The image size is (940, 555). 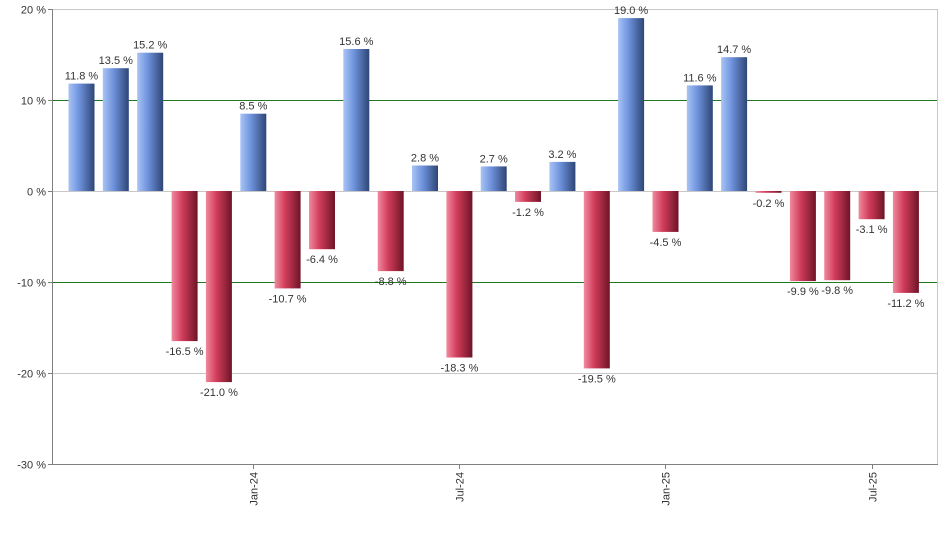 What do you see at coordinates (872, 230) in the screenshot?
I see `data-label: -3.1 %` at bounding box center [872, 230].